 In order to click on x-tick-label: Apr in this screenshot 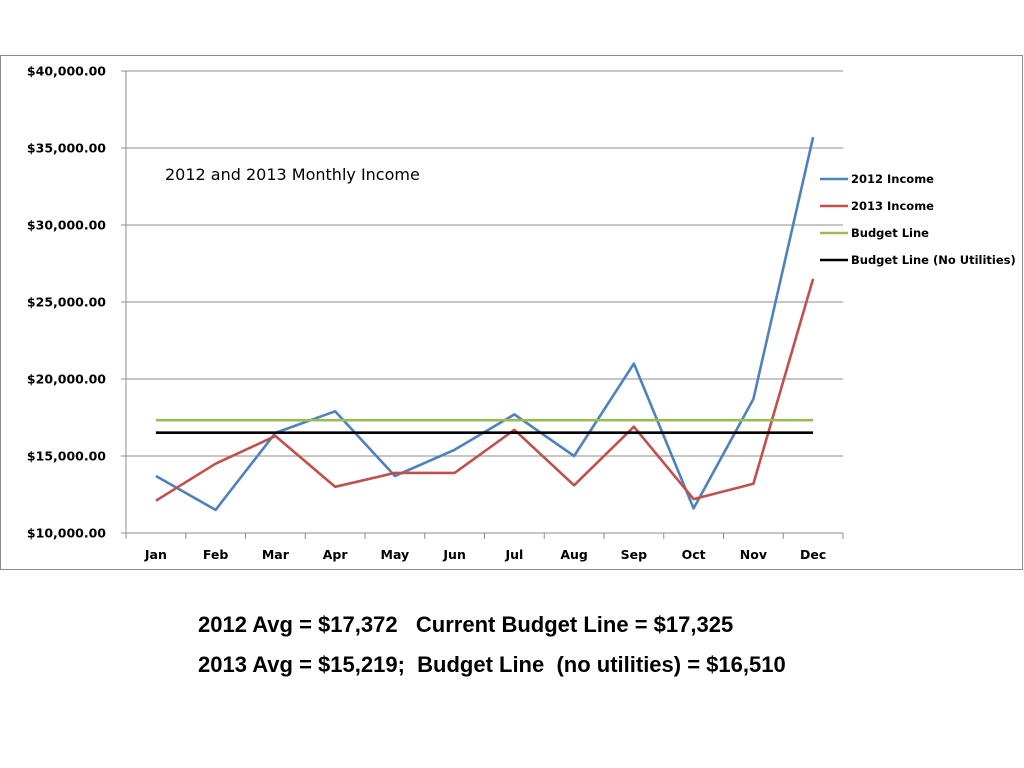, I will do `click(336, 554)`.